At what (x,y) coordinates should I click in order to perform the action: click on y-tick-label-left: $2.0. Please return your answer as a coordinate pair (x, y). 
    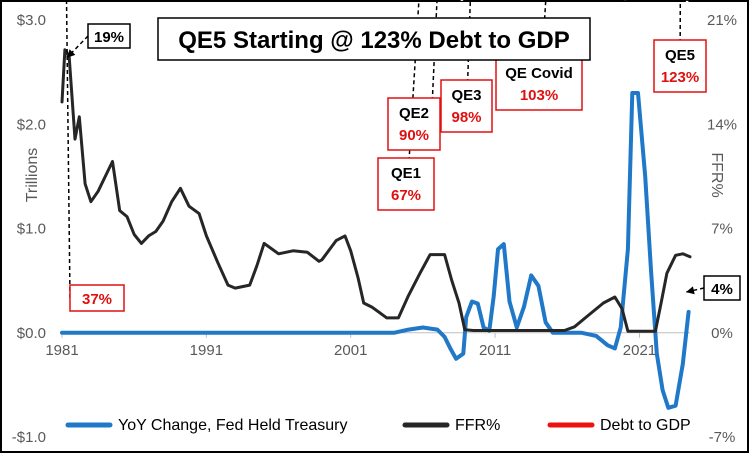
    Looking at the image, I should click on (31, 124).